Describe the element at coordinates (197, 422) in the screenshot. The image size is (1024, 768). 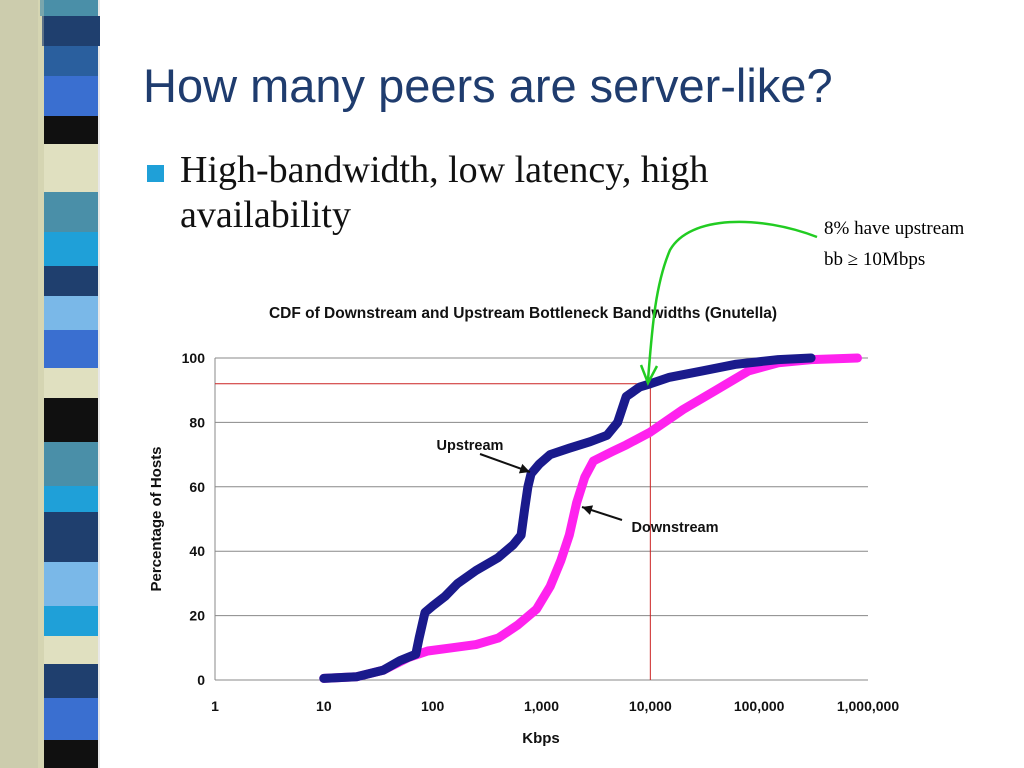
I see `y-tick-label: 80` at that location.